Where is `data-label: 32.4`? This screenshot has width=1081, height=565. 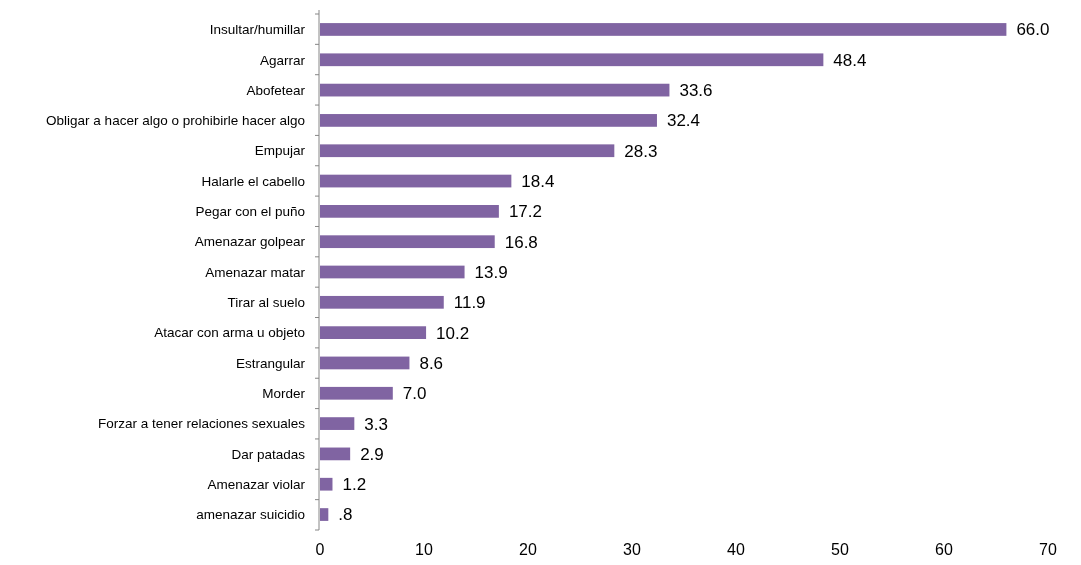 data-label: 32.4 is located at coordinates (683, 121).